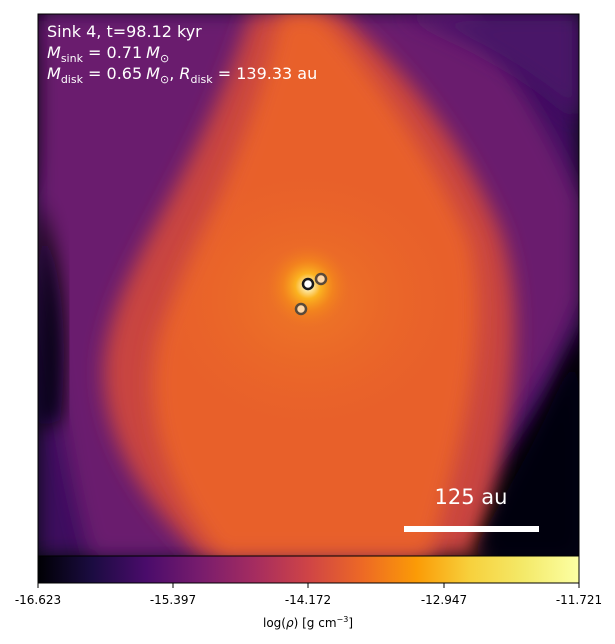  Describe the element at coordinates (311, 294) in the screenshot. I see `sink-markers` at that location.